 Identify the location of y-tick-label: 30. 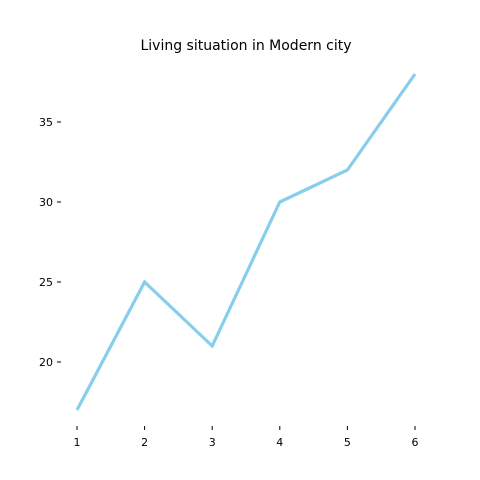
(46, 202).